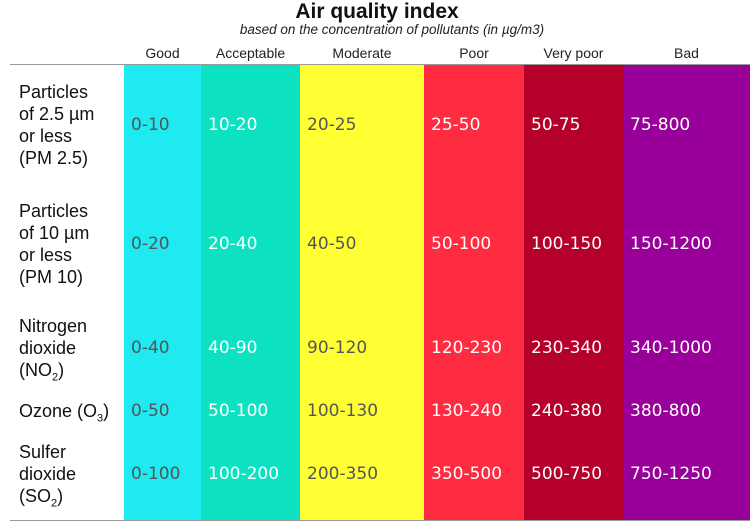 The image size is (754, 528). What do you see at coordinates (156, 474) in the screenshot?
I see `range-value: 0-100` at bounding box center [156, 474].